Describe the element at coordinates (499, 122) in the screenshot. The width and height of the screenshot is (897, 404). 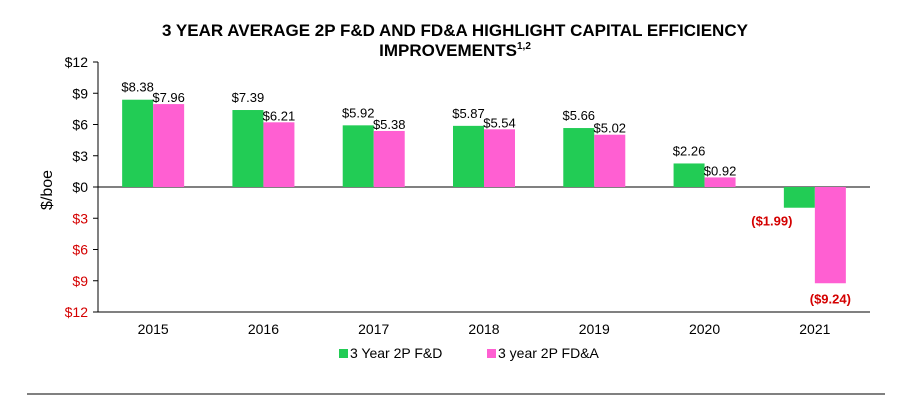
I see `data-label-fda-2018: $5.54` at that location.